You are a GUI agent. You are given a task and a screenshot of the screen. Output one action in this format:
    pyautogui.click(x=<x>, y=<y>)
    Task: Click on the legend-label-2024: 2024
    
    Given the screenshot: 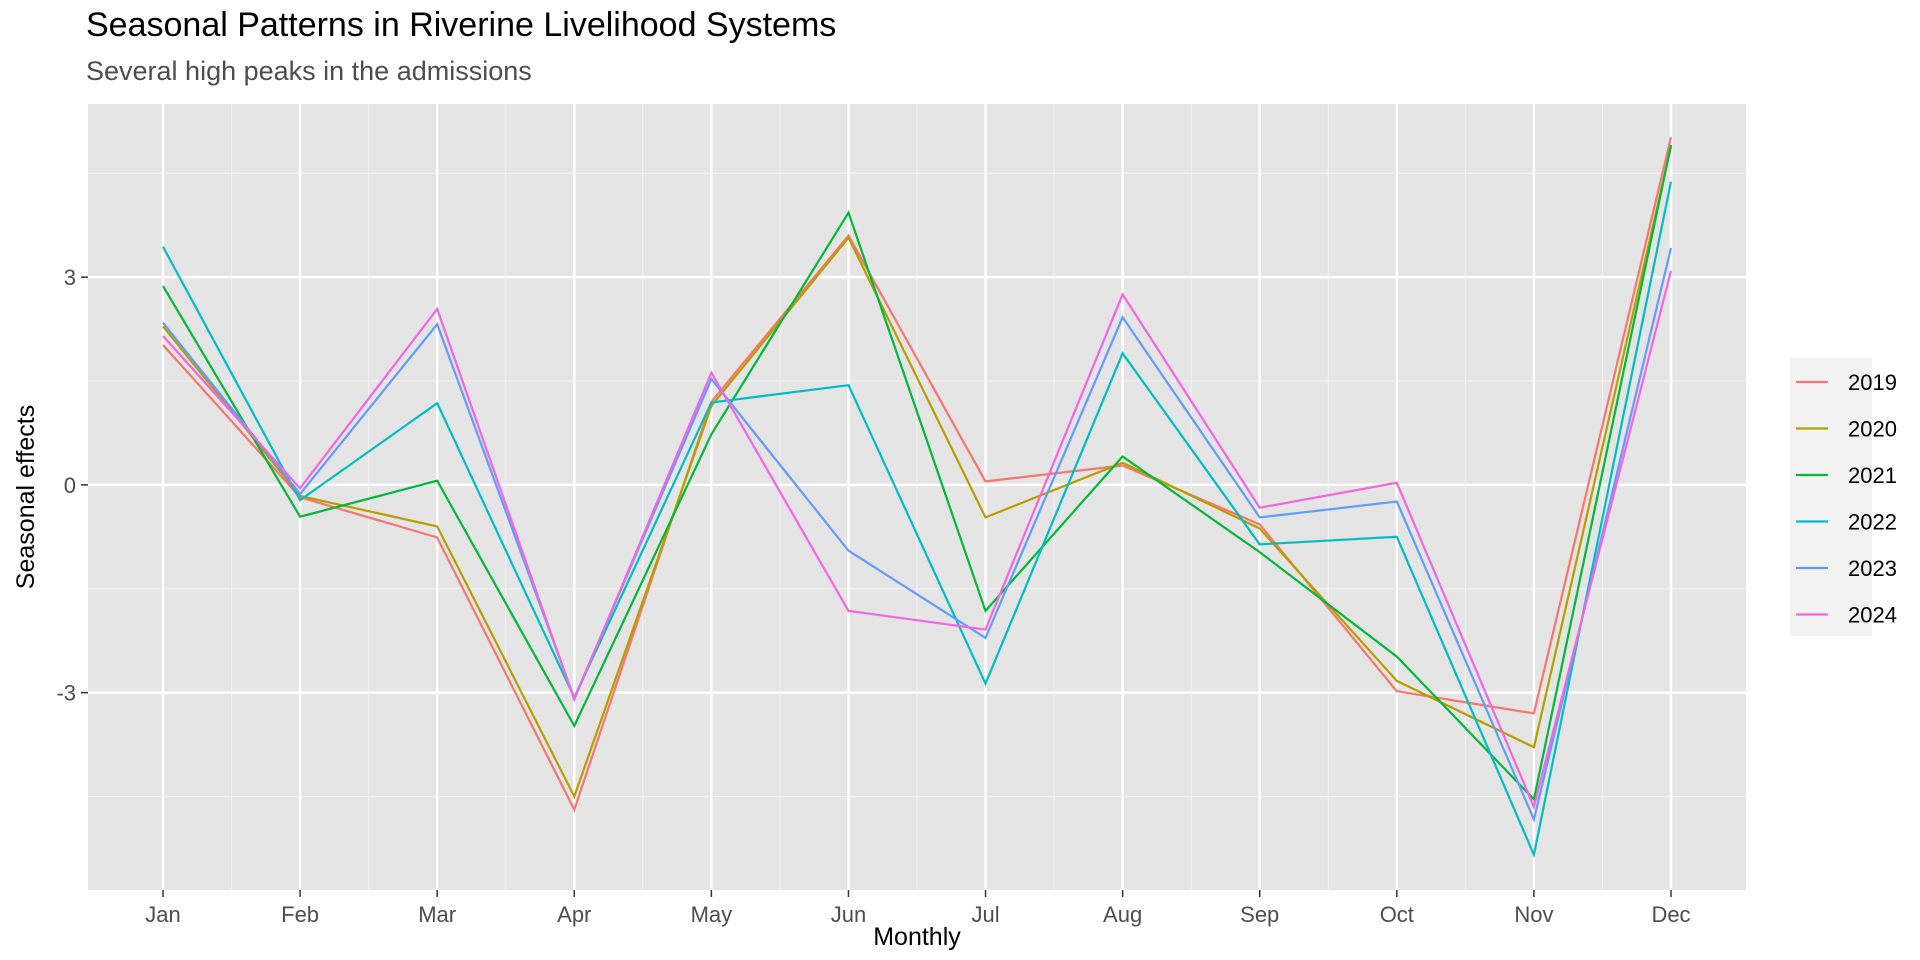 What is the action you would take?
    pyautogui.click(x=1872, y=615)
    